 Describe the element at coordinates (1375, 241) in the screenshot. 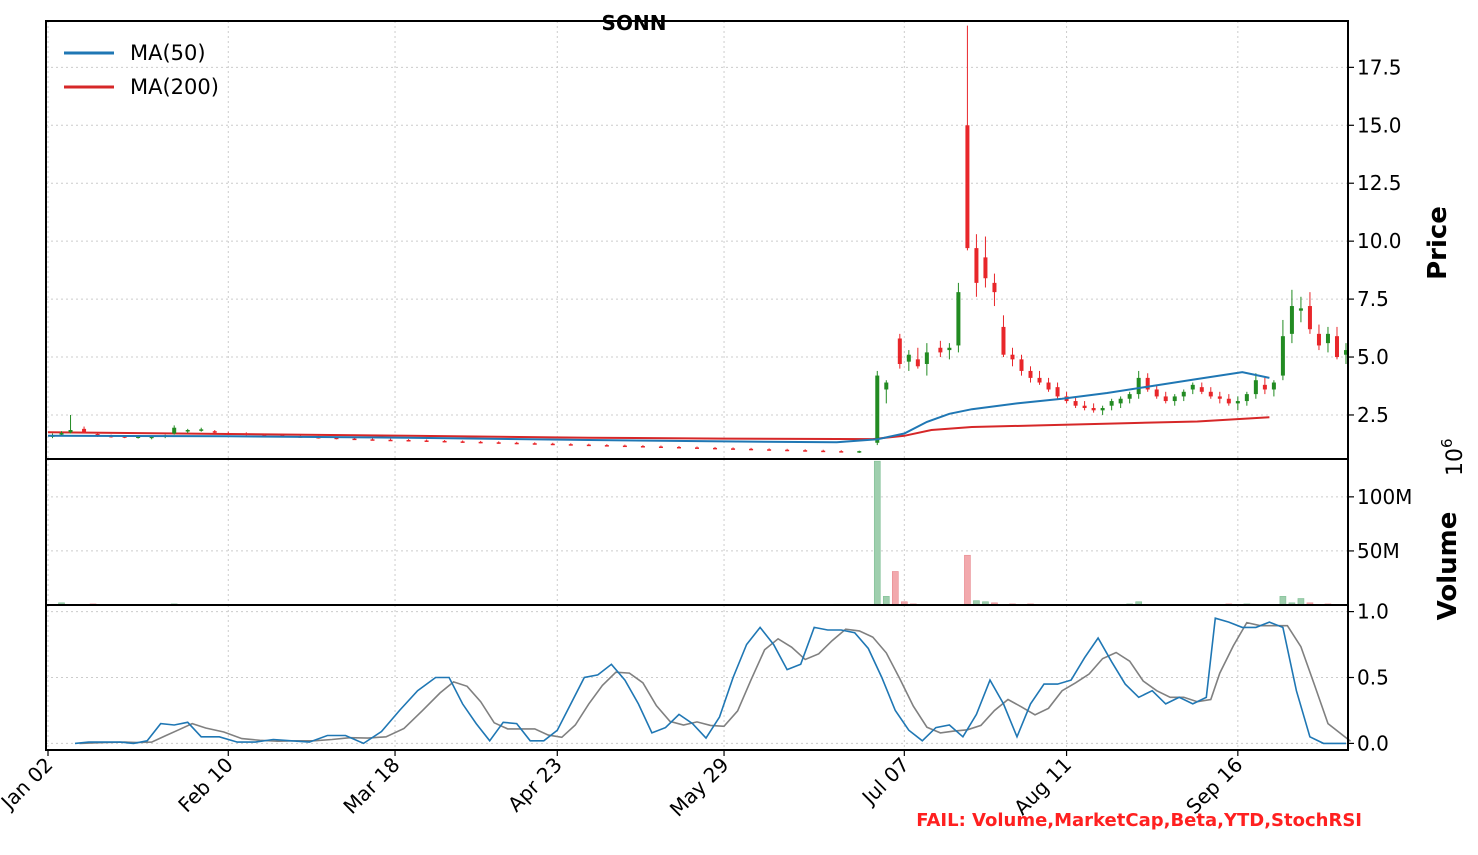

I see `price-y-ticks: 2.5 5.0 7.5 10.0 12.5 15.0 17.5` at that location.